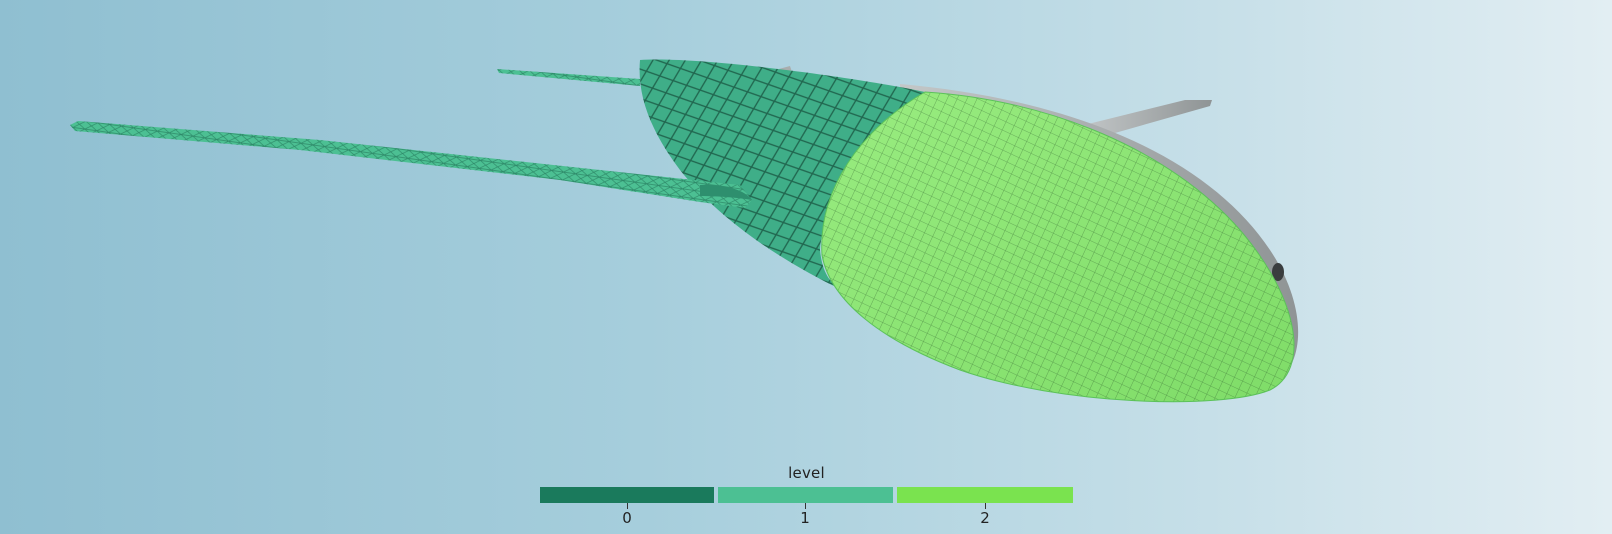  What do you see at coordinates (806, 473) in the screenshot?
I see `legend-title: level` at bounding box center [806, 473].